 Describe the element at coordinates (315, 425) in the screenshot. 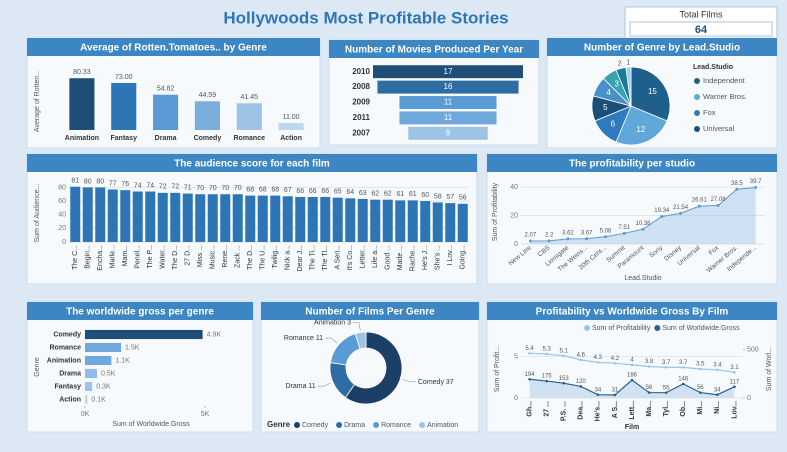

I see `legend-label: Comedy` at that location.